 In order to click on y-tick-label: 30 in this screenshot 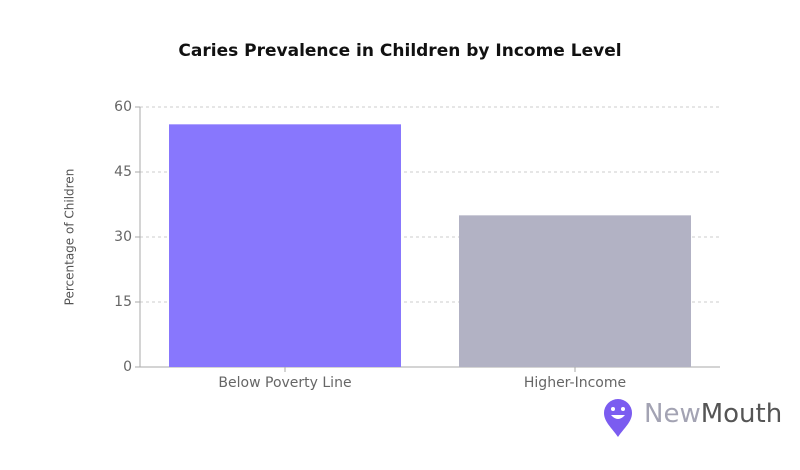, I will do `click(123, 237)`.